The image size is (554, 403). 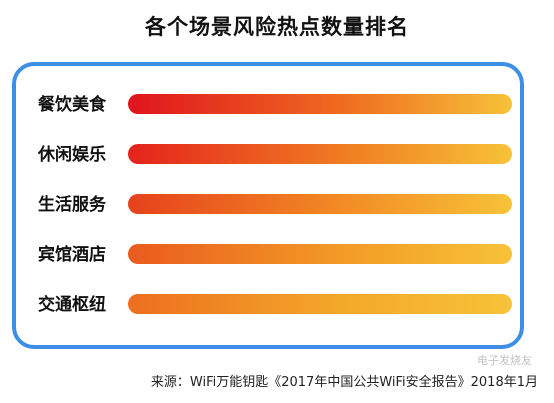 I want to click on category-label: 休闲娱乐, so click(x=71, y=154).